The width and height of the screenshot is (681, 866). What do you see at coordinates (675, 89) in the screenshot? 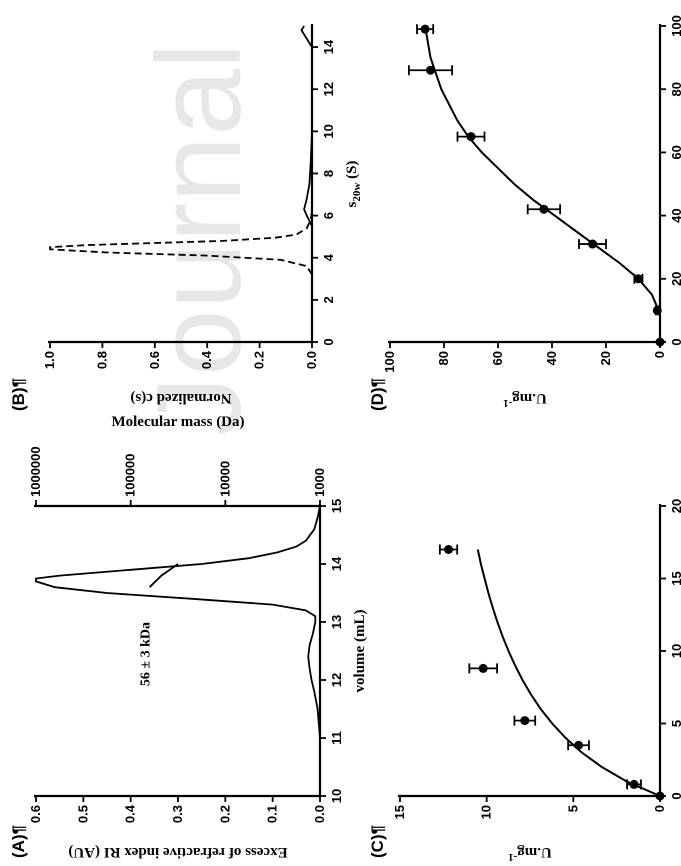
I see `x-tick-label: 80` at bounding box center [675, 89].